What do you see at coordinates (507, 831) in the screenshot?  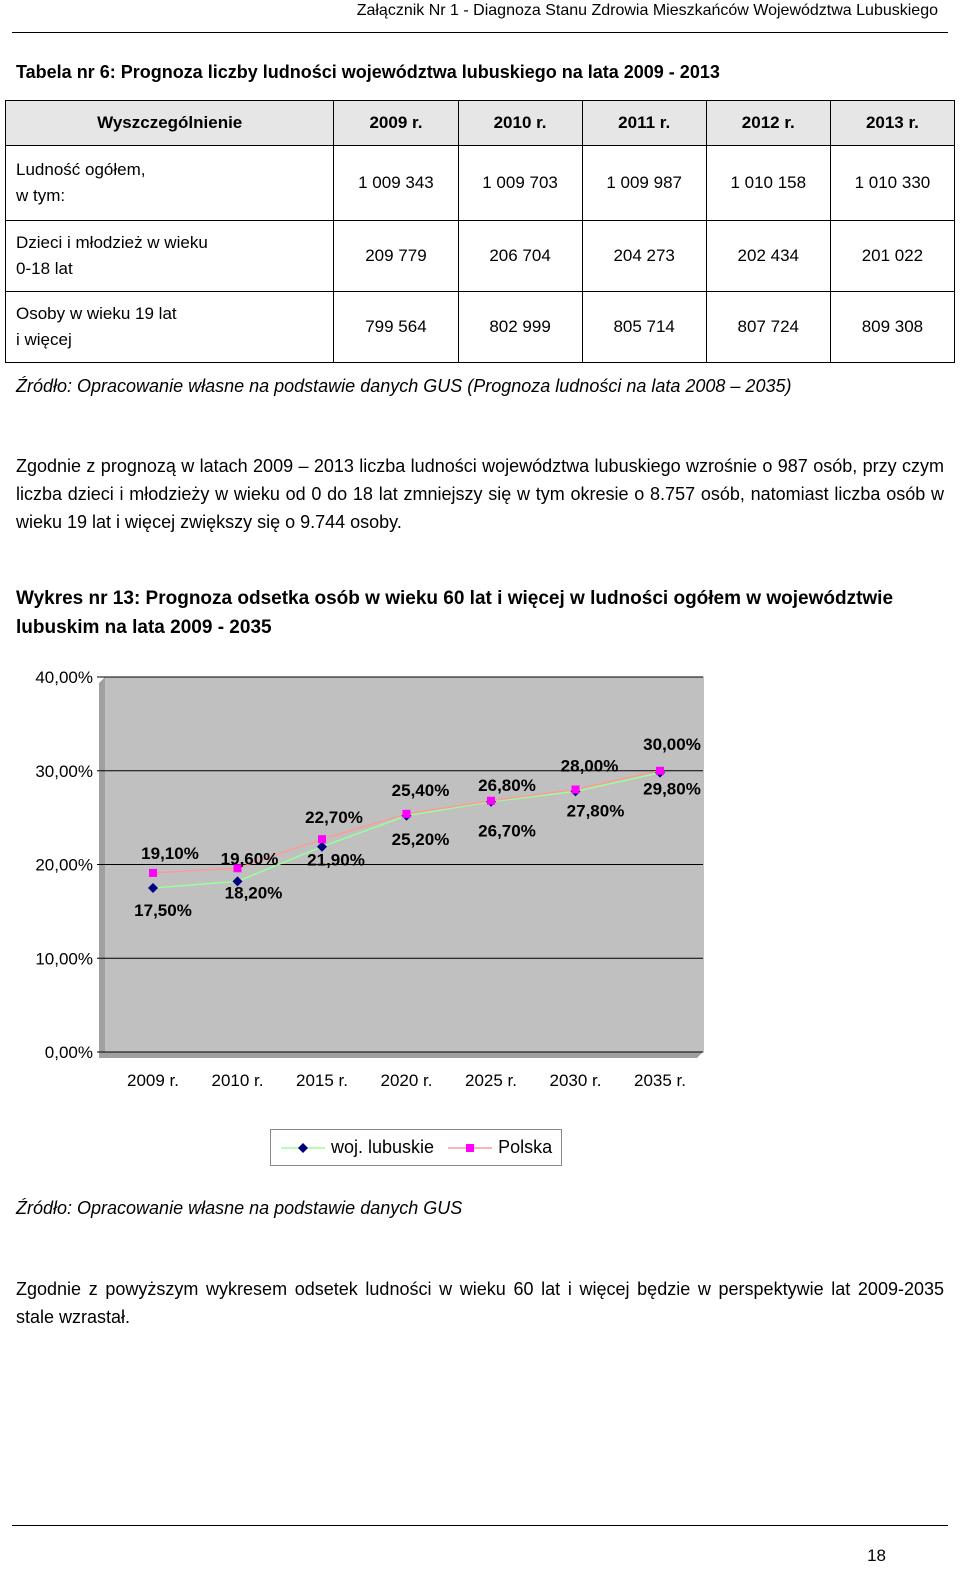 I see `data-label: 26,70%` at bounding box center [507, 831].